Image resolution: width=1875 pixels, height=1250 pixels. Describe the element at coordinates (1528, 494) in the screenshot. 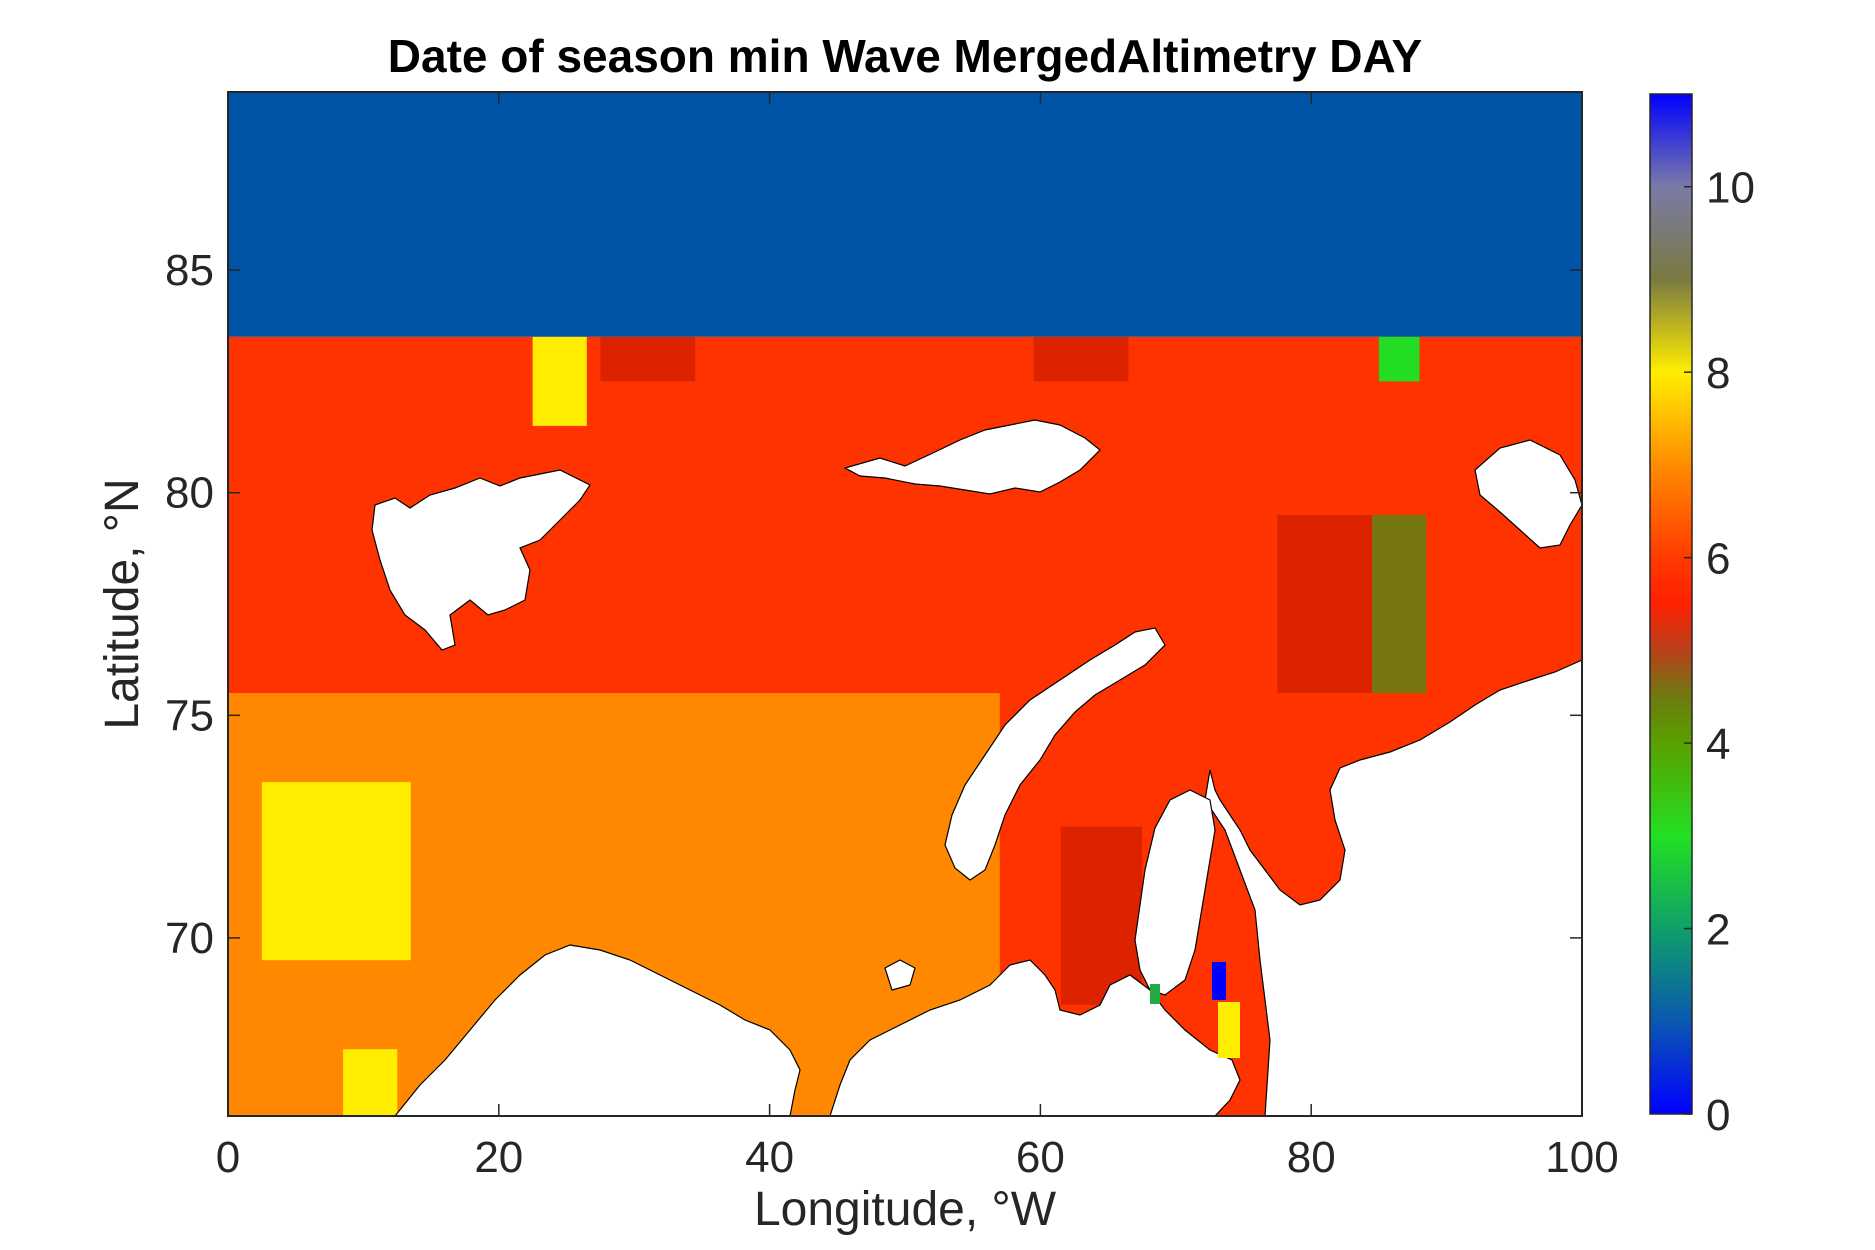

I see `land-severnaya-zemlya` at that location.